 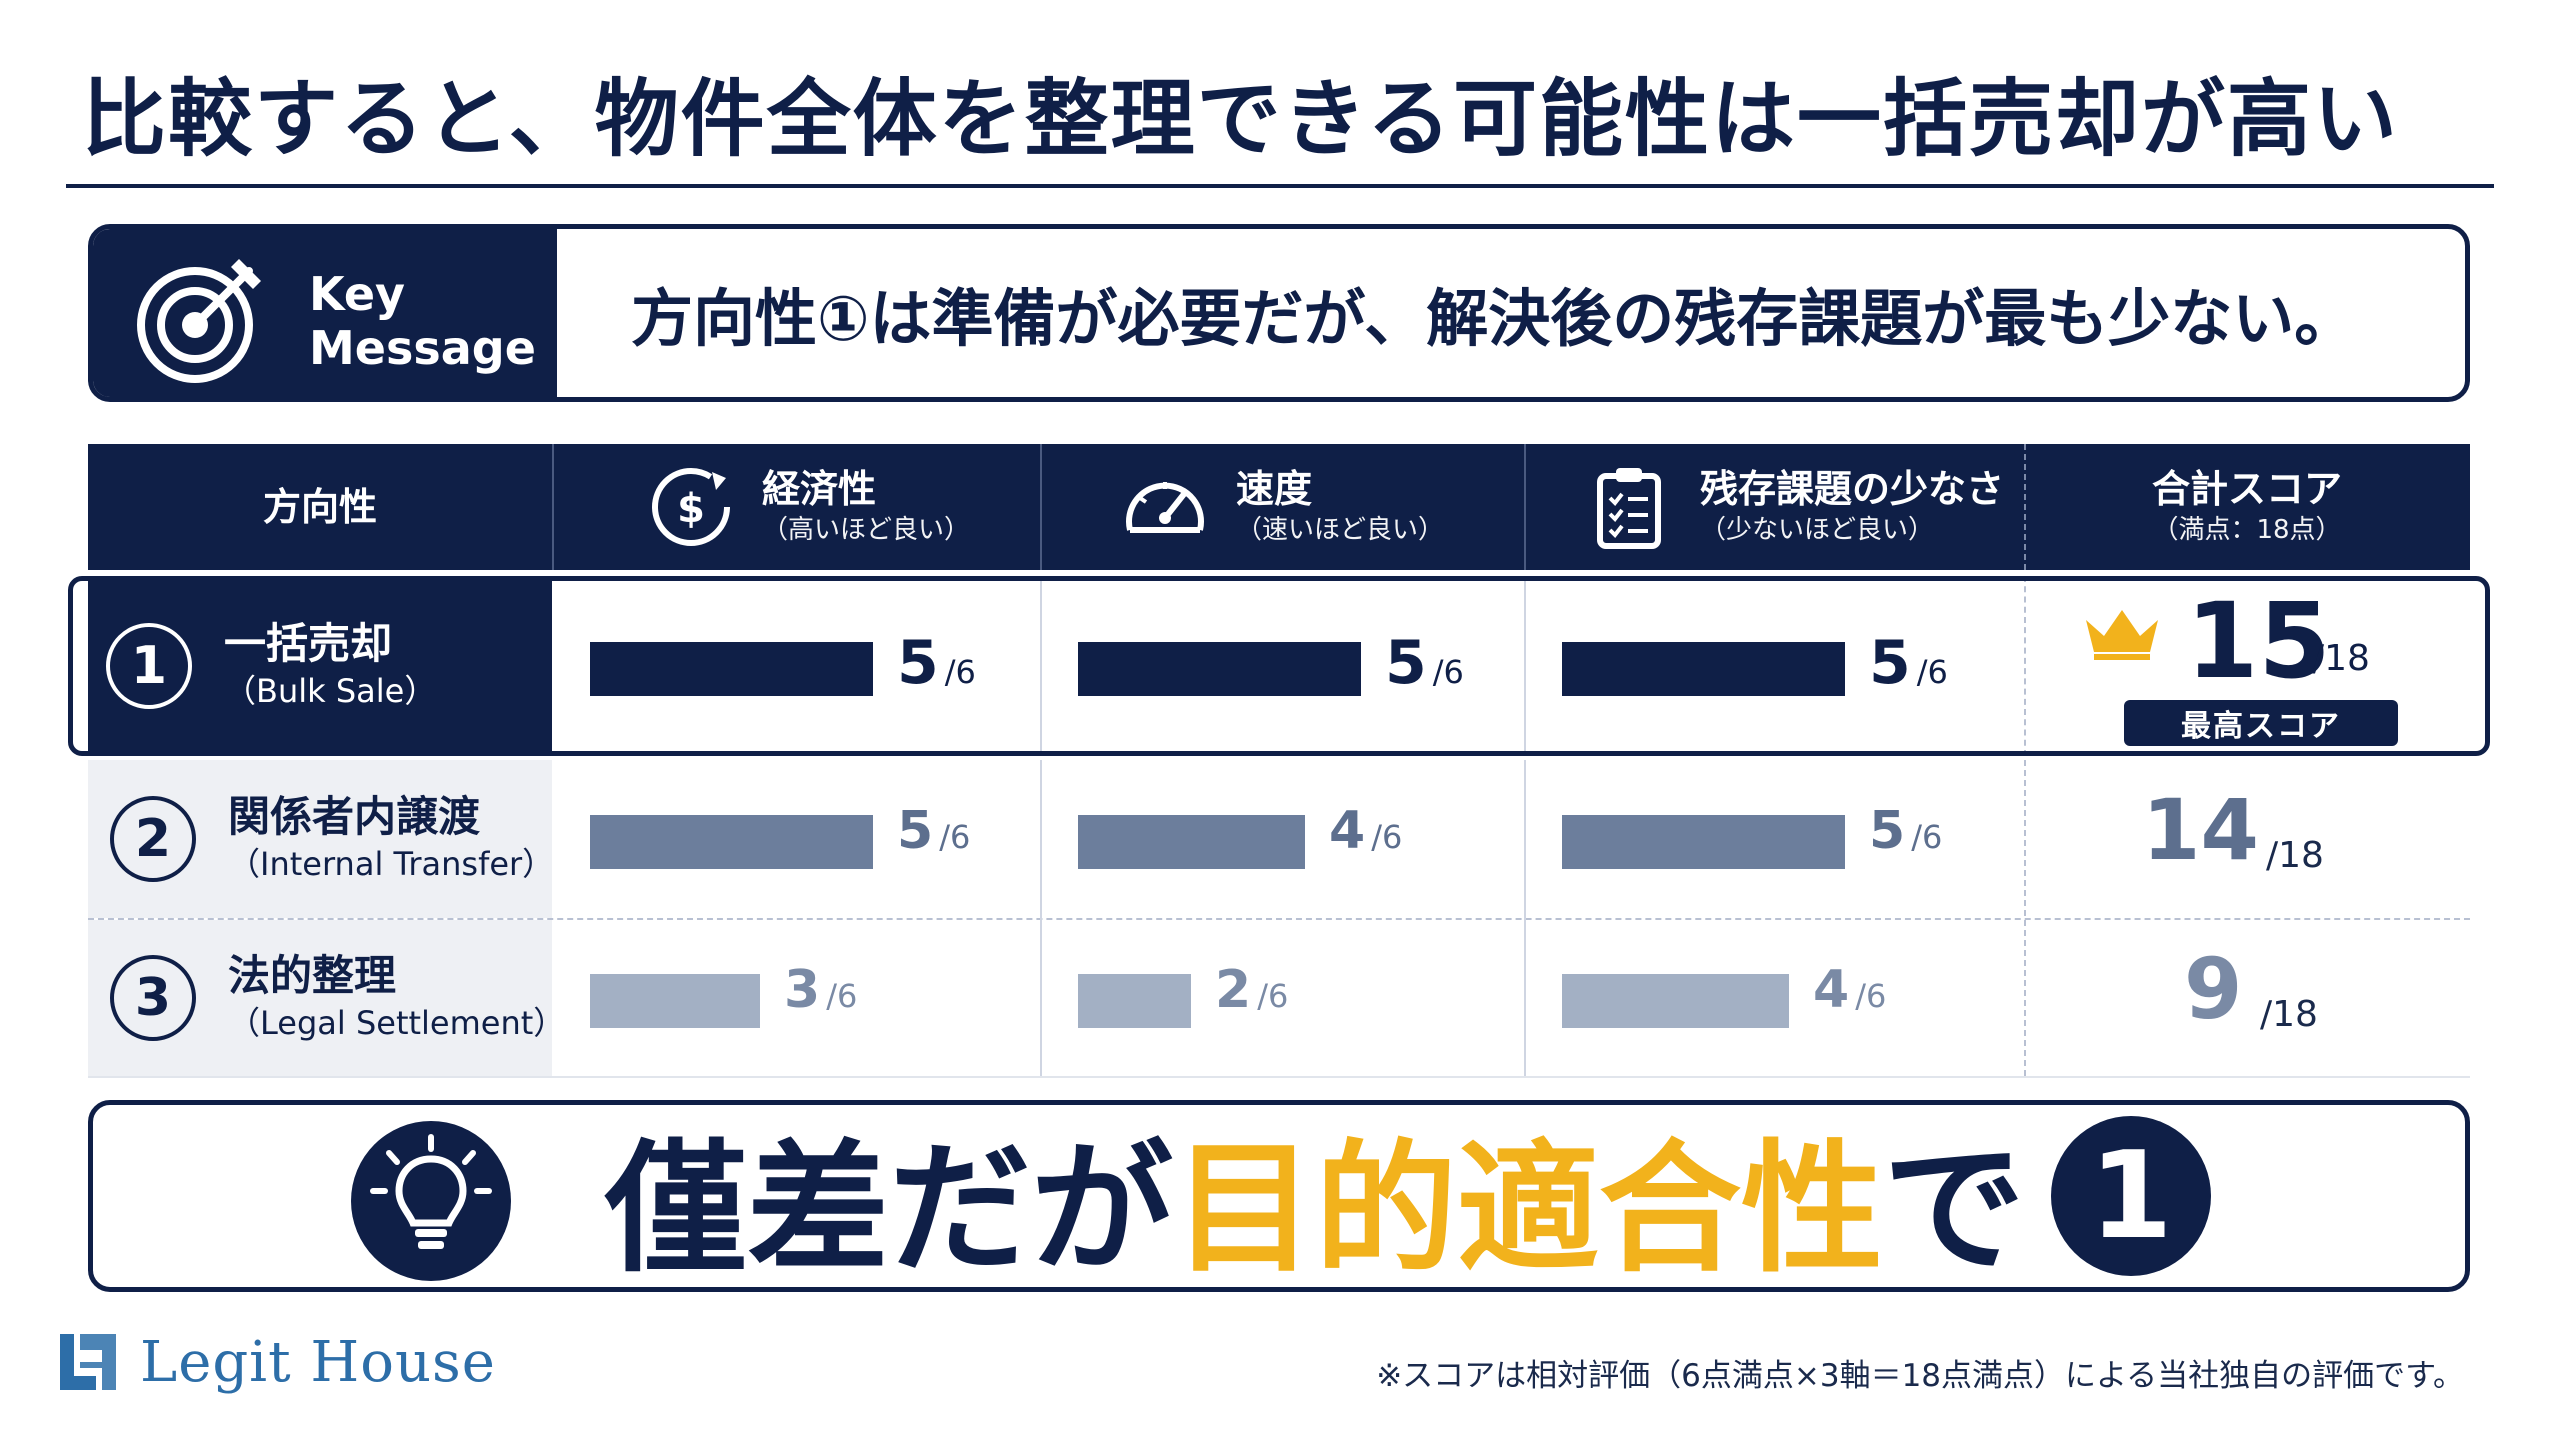 I want to click on score-bar-economy, so click(x=731, y=669).